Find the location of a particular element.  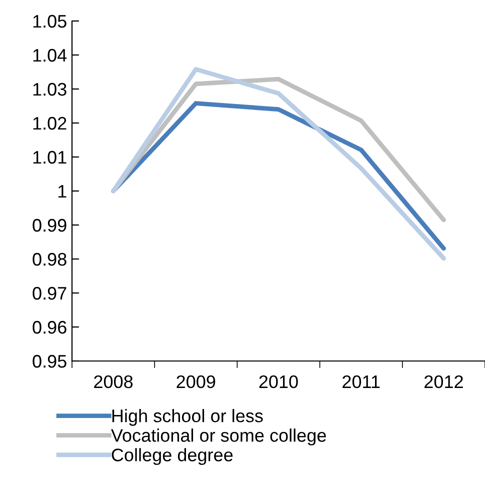

y-tick-label: 0.98 is located at coordinates (49, 259).